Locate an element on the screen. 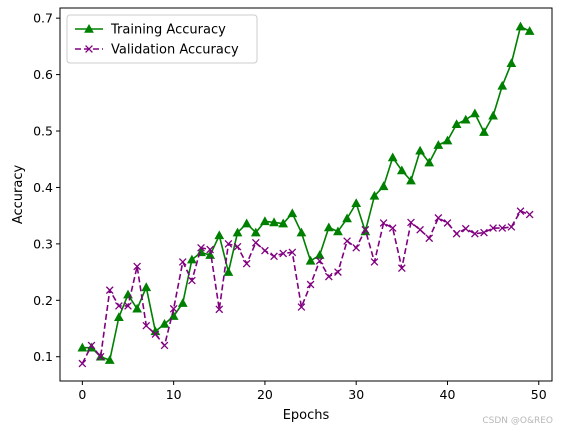 This screenshot has height=432, width=567. y-axis-label: Accuracy is located at coordinates (18, 195).